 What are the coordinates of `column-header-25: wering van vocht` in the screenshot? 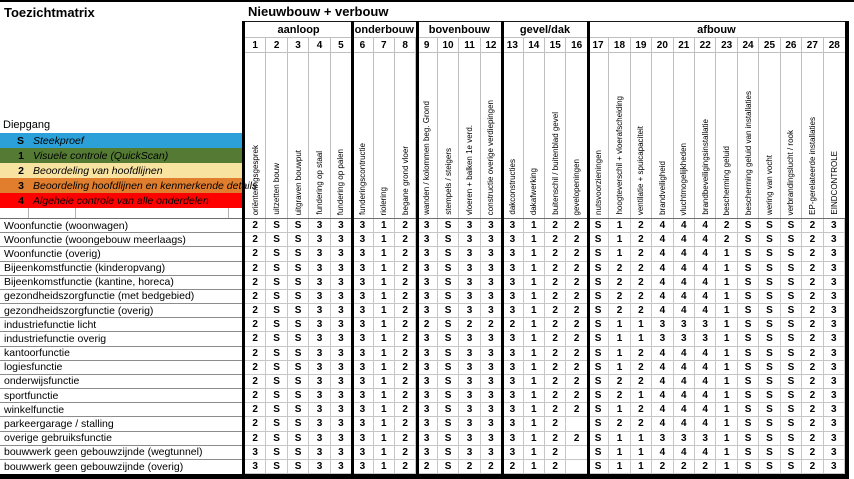 It's located at (770, 135).